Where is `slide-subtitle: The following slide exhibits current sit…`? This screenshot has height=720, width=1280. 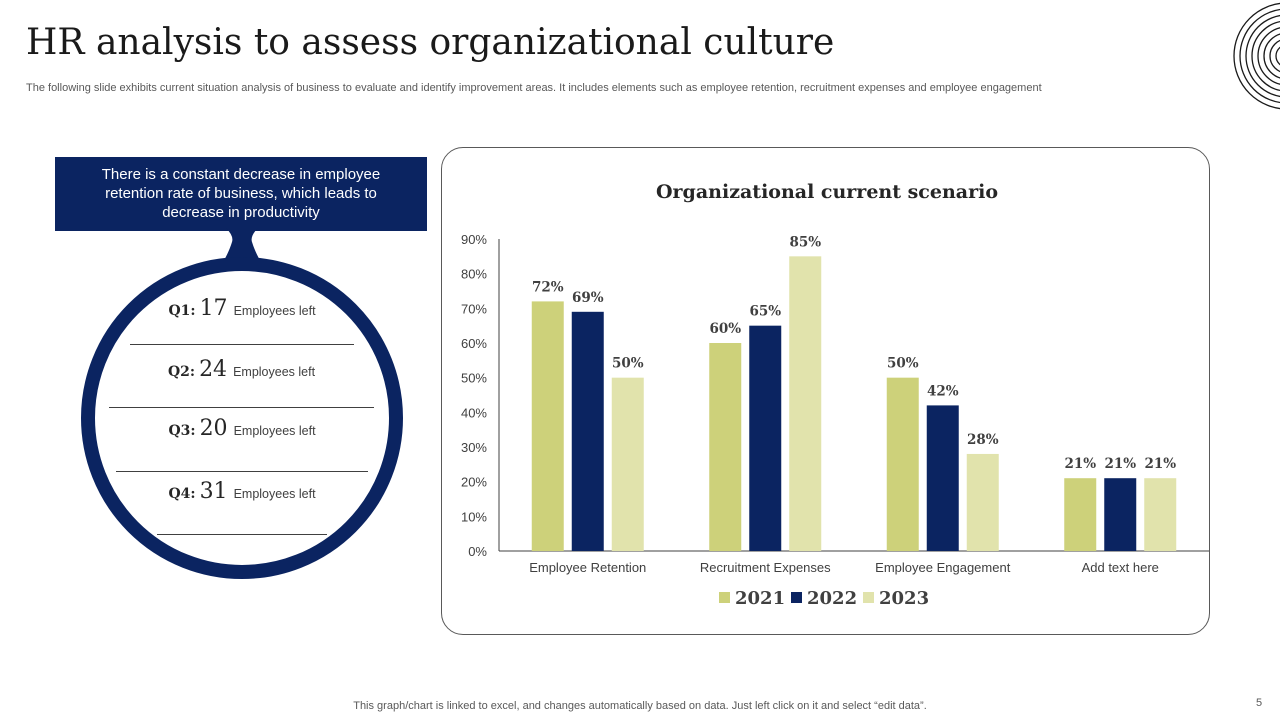
slide-subtitle: The following slide exhibits current sit… is located at coordinates (534, 88).